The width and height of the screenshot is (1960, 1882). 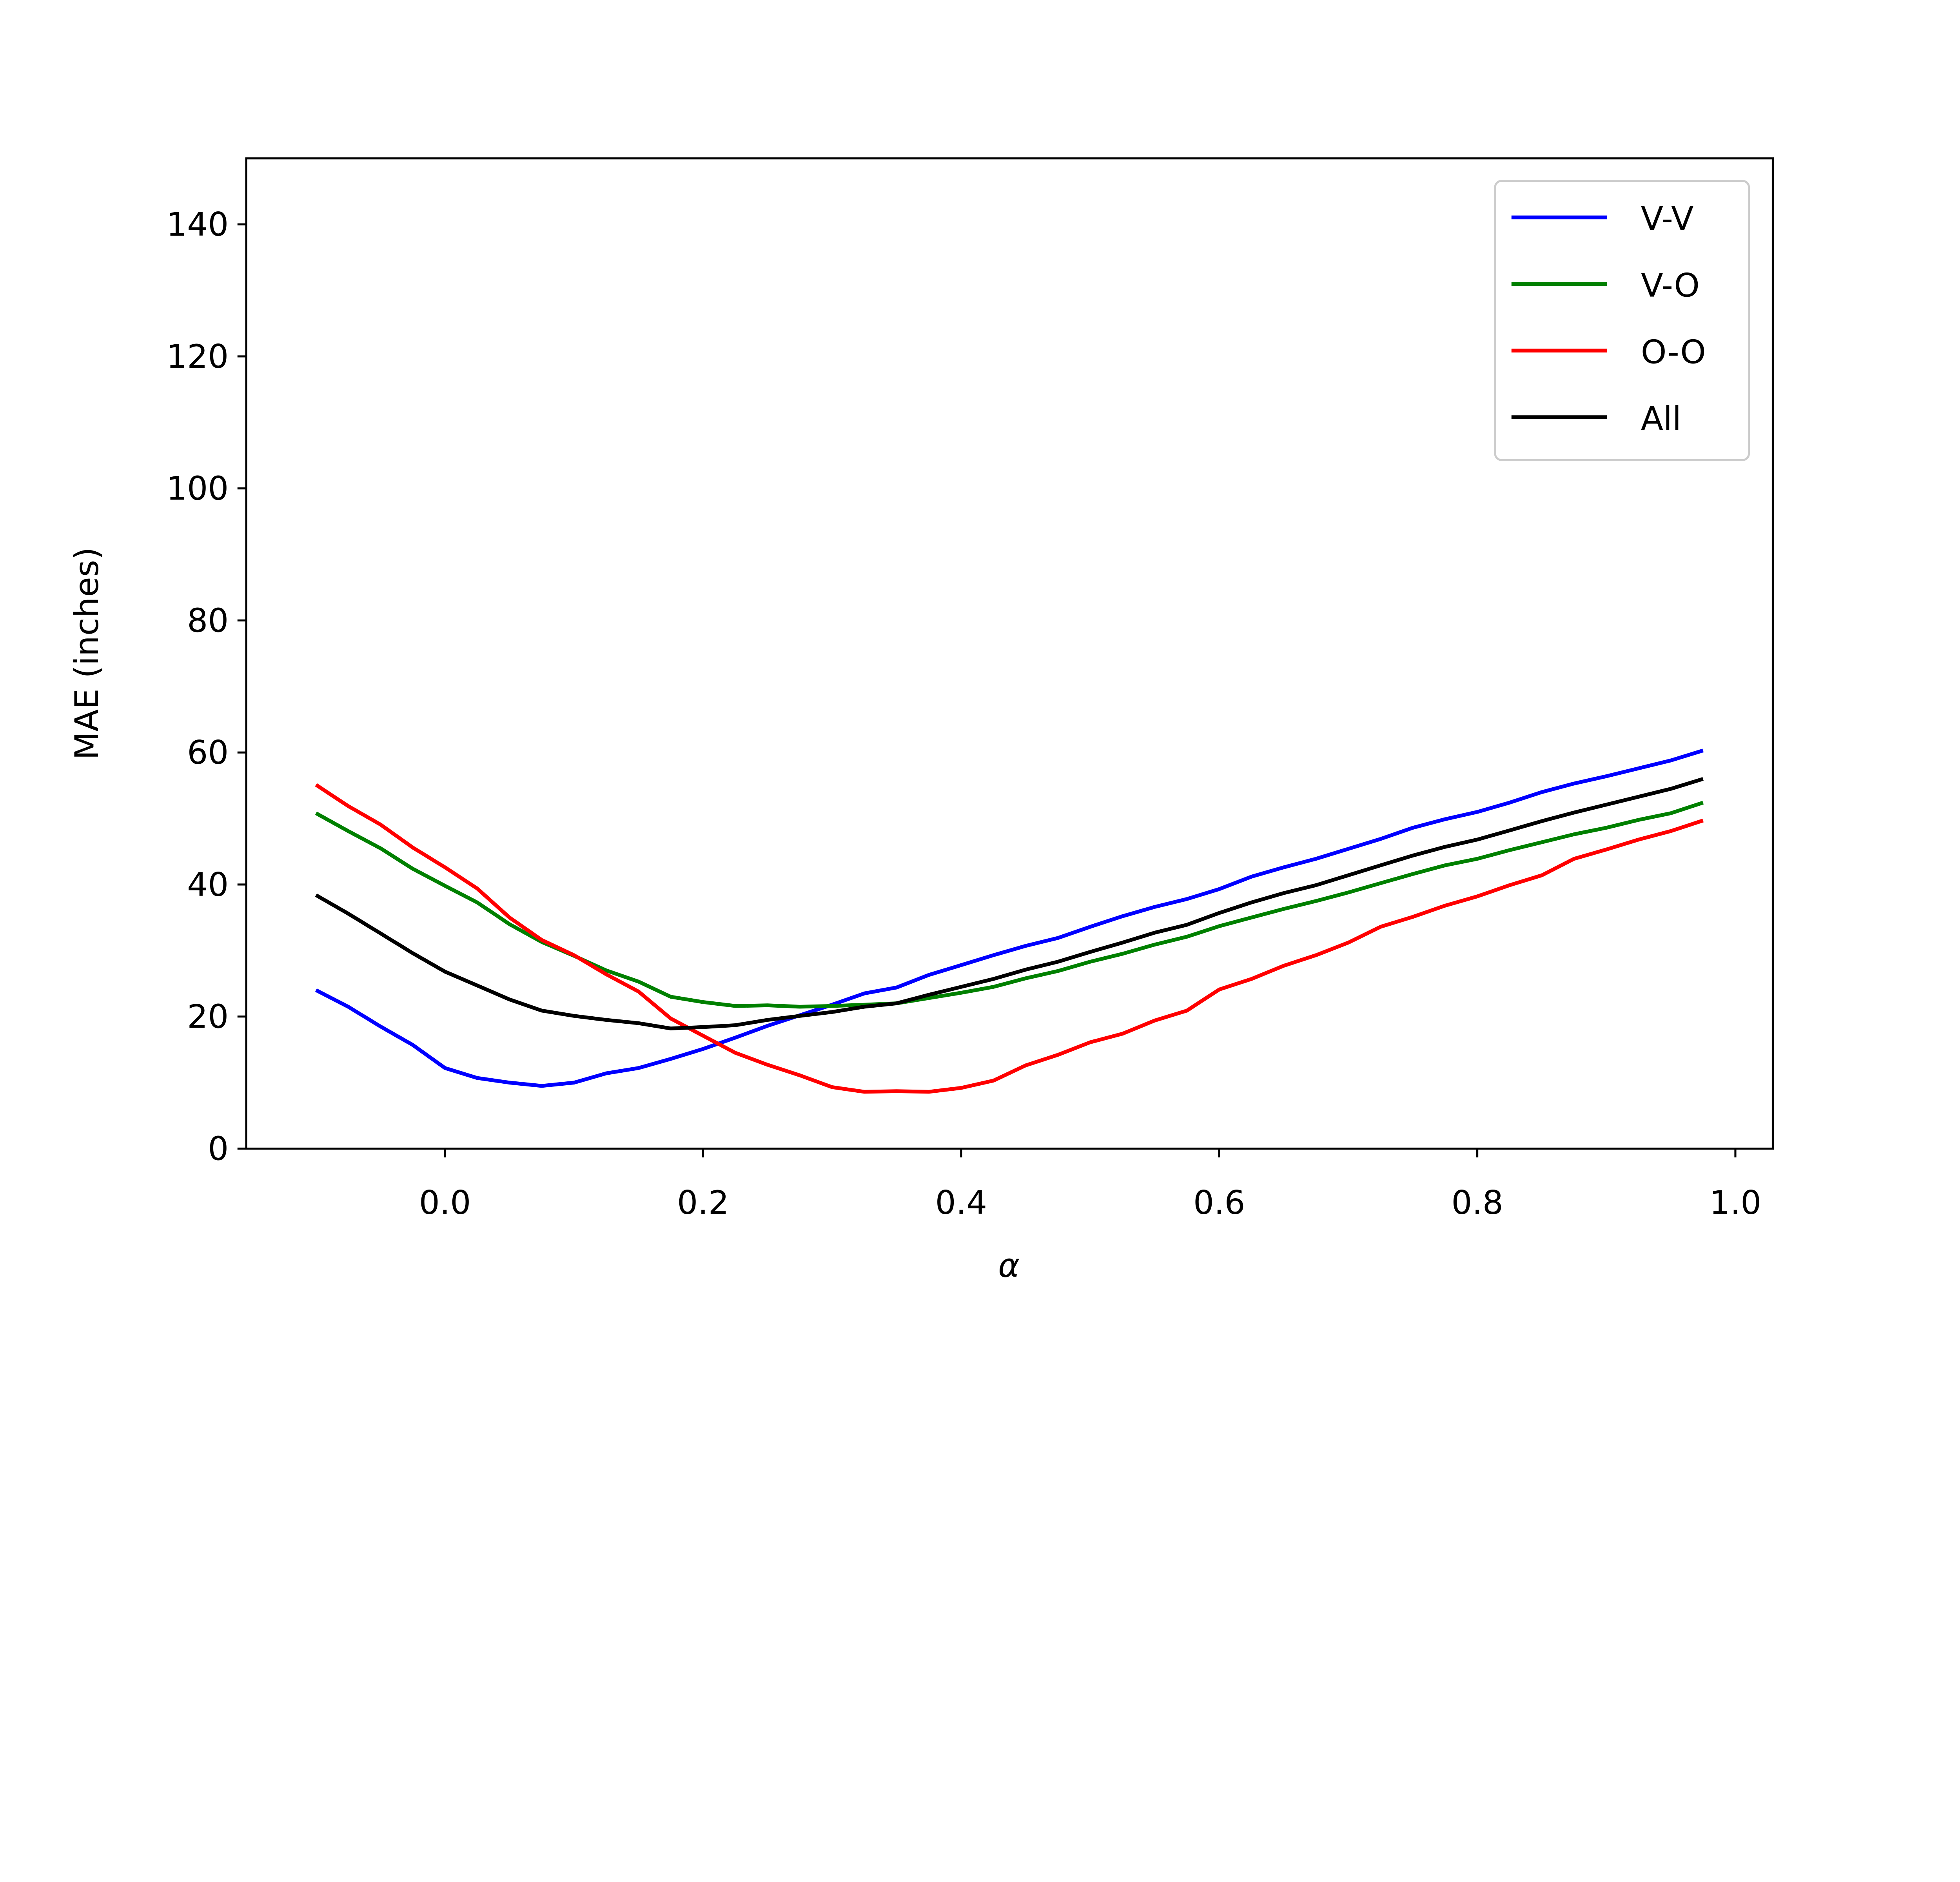 What do you see at coordinates (208, 753) in the screenshot?
I see `y-tick-label: 60` at bounding box center [208, 753].